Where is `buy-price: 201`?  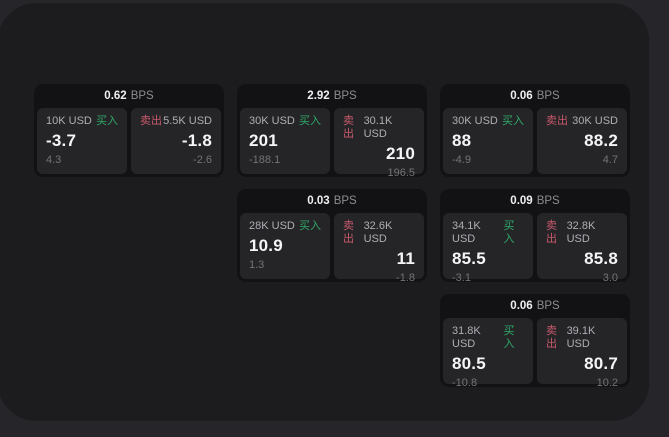 buy-price: 201 is located at coordinates (263, 140).